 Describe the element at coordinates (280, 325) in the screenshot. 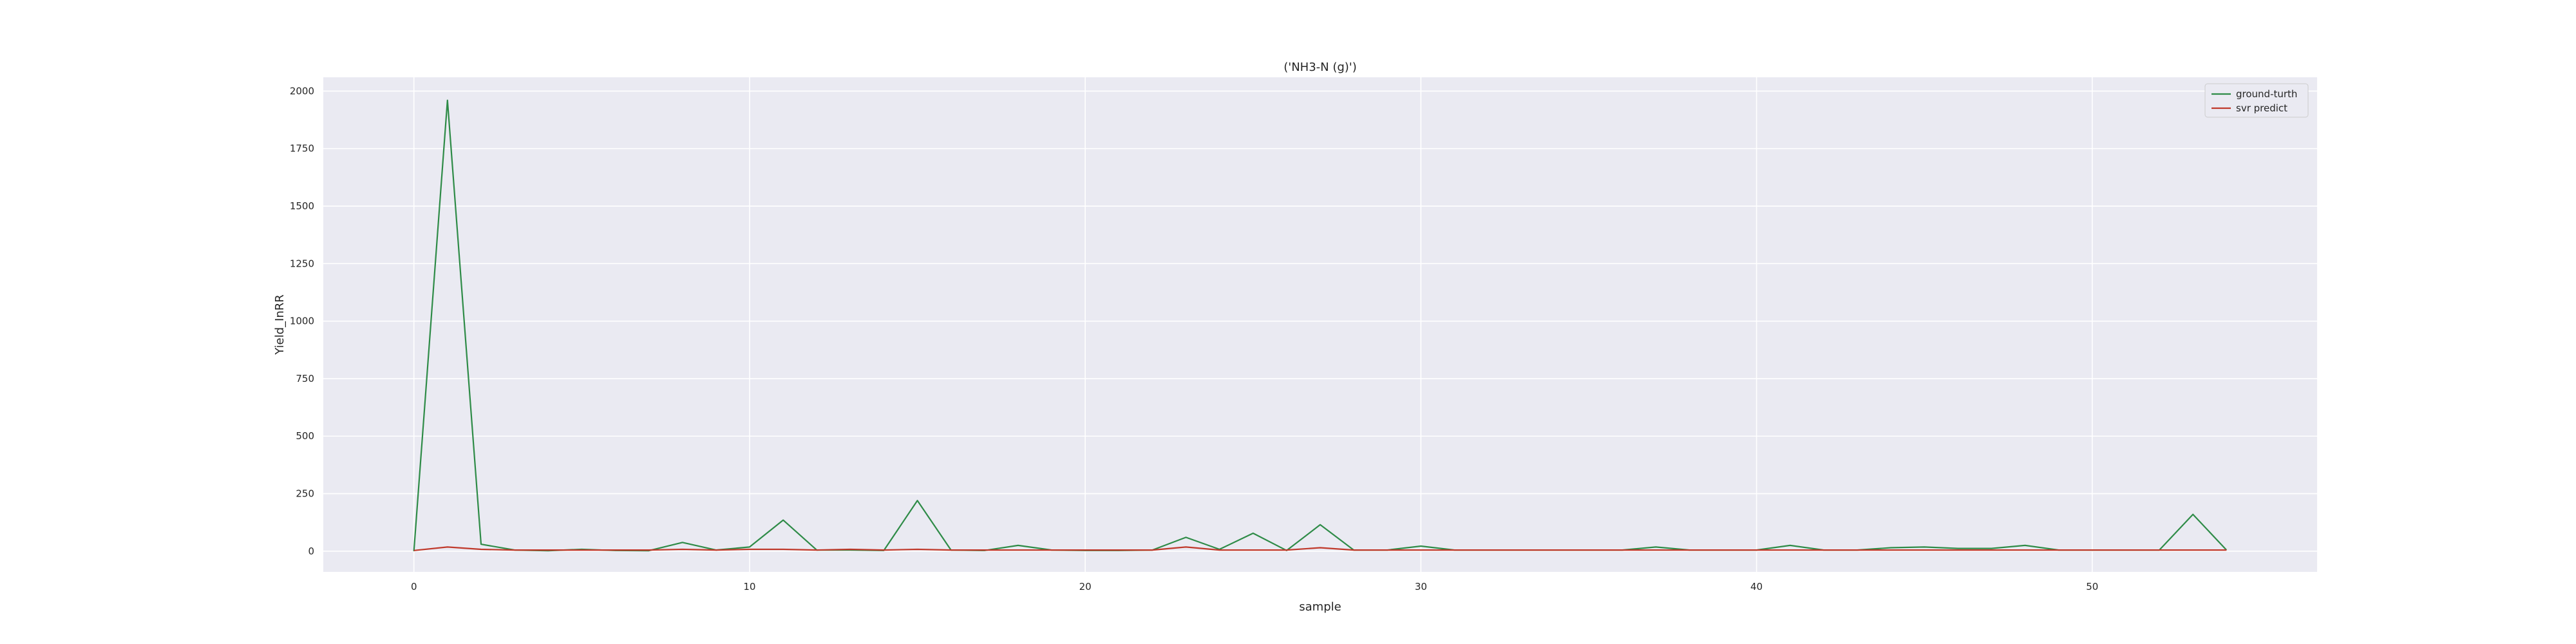

I see `y-axis-label: Yield_InRR` at that location.